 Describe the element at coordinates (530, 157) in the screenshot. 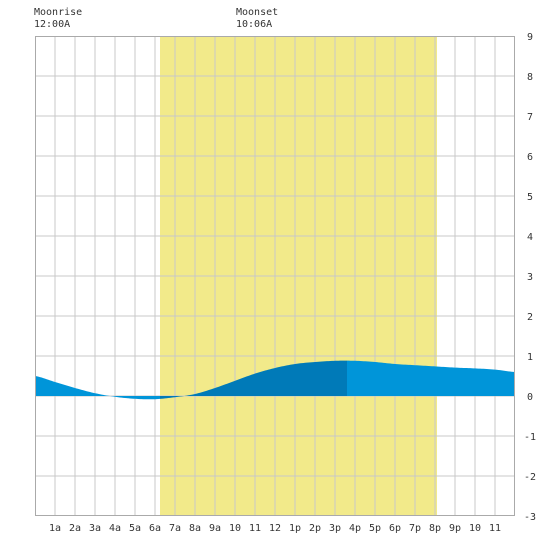

I see `y-tick-label: 6` at that location.